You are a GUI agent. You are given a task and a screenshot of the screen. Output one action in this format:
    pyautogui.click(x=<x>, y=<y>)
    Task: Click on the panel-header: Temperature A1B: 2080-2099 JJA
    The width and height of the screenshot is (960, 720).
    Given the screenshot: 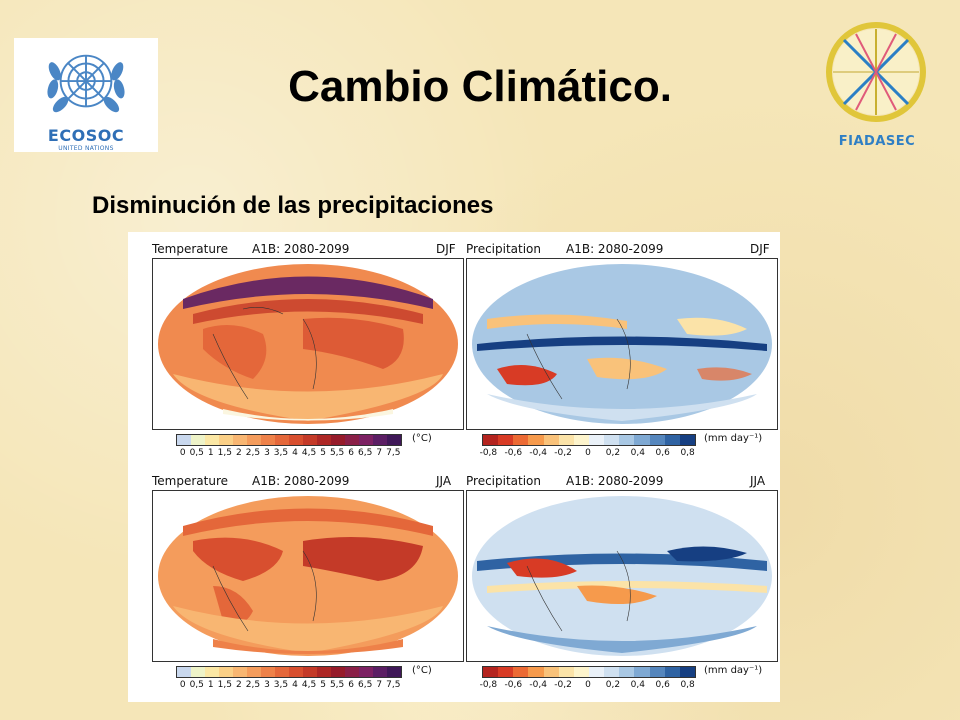 What is the action you would take?
    pyautogui.click(x=309, y=481)
    